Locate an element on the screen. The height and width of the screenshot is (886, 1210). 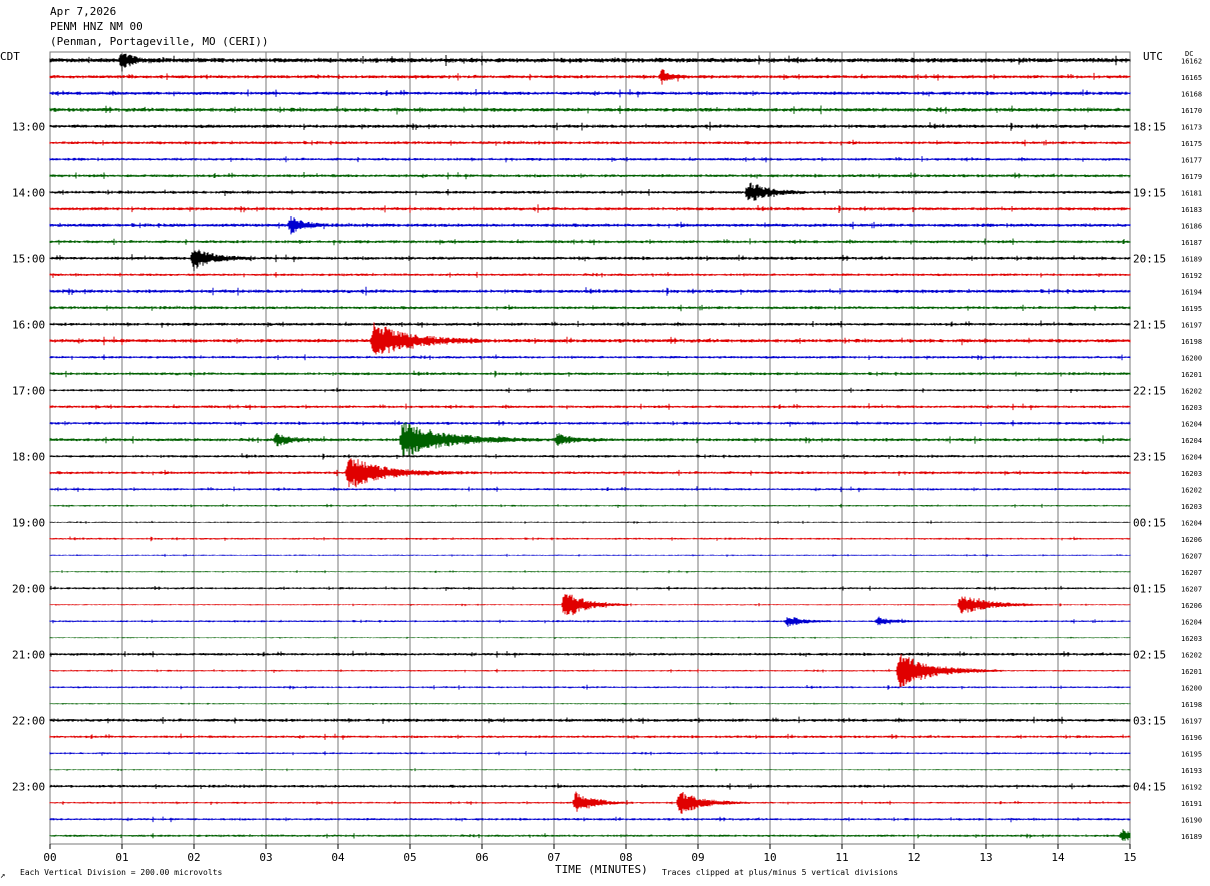
right-hour-label: 19:15 is located at coordinates (1149, 192).